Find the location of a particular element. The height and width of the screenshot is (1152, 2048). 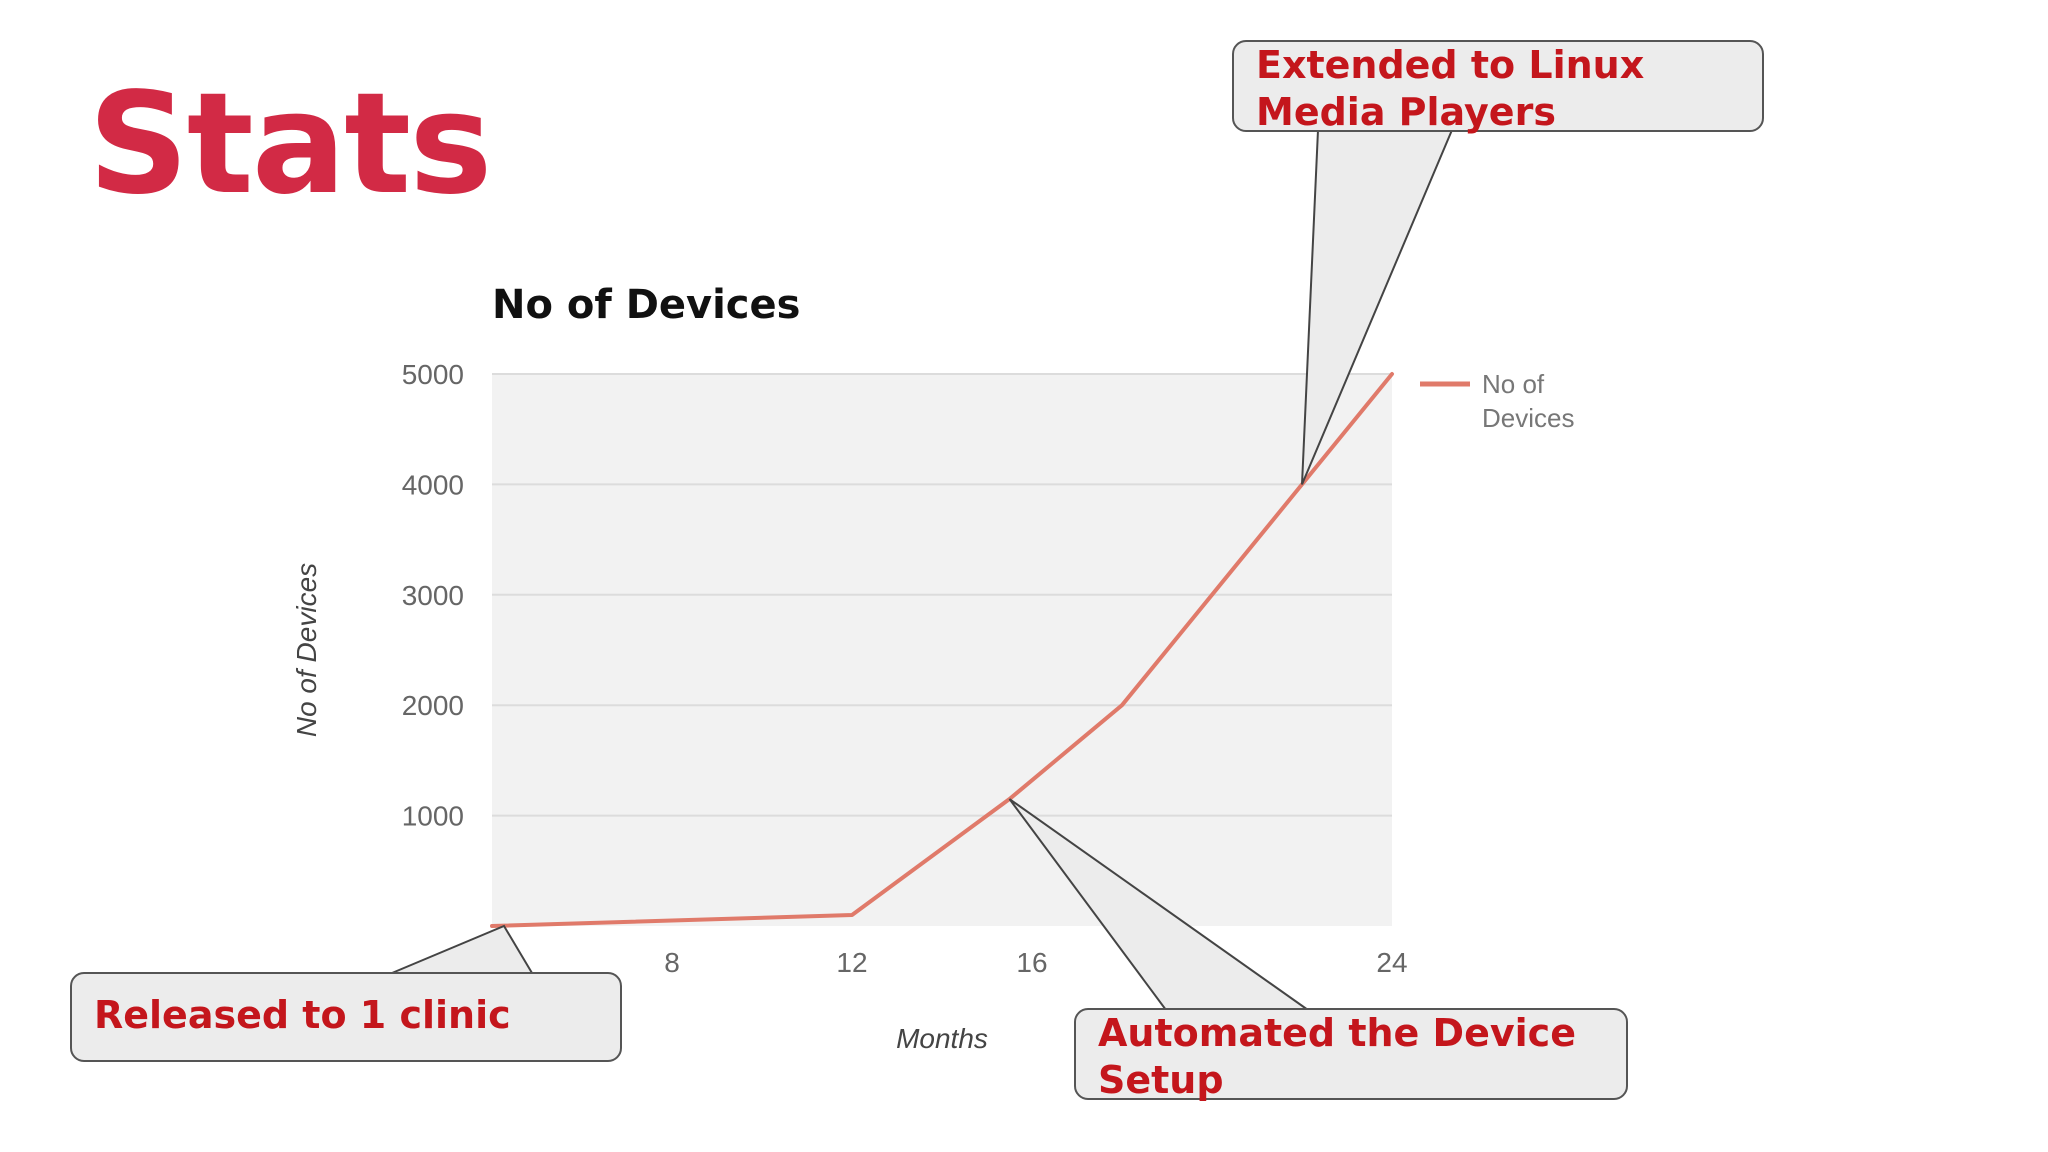

x-axis-title: Months is located at coordinates (942, 1038).